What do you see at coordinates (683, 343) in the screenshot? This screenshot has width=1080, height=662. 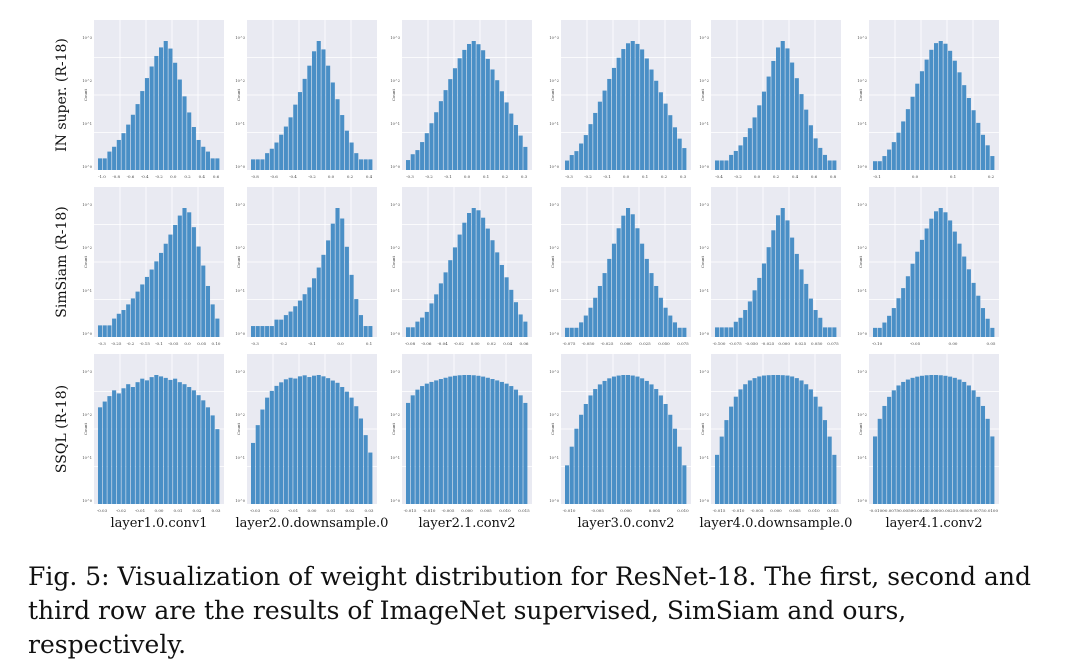 I see `x-tick-label: 0.075` at bounding box center [683, 343].